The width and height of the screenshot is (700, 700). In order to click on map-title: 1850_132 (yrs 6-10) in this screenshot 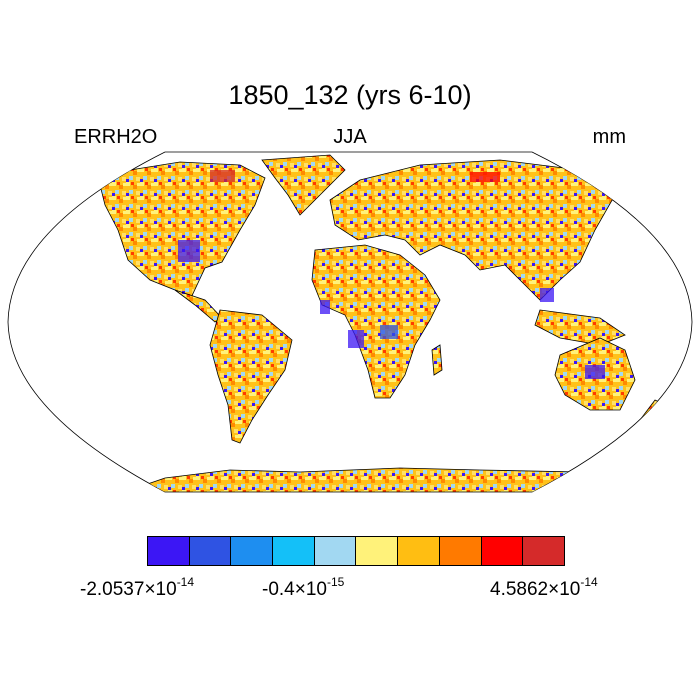, I will do `click(350, 95)`.